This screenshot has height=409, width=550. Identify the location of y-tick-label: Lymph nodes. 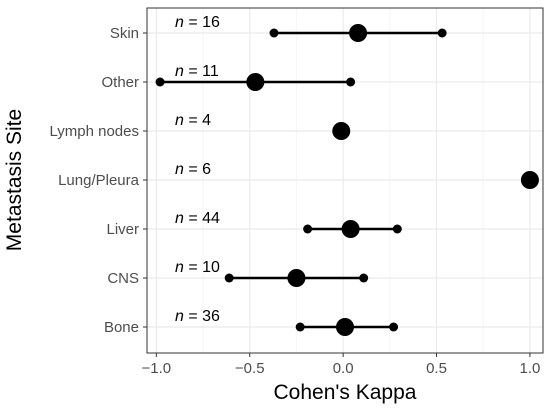
(94, 131).